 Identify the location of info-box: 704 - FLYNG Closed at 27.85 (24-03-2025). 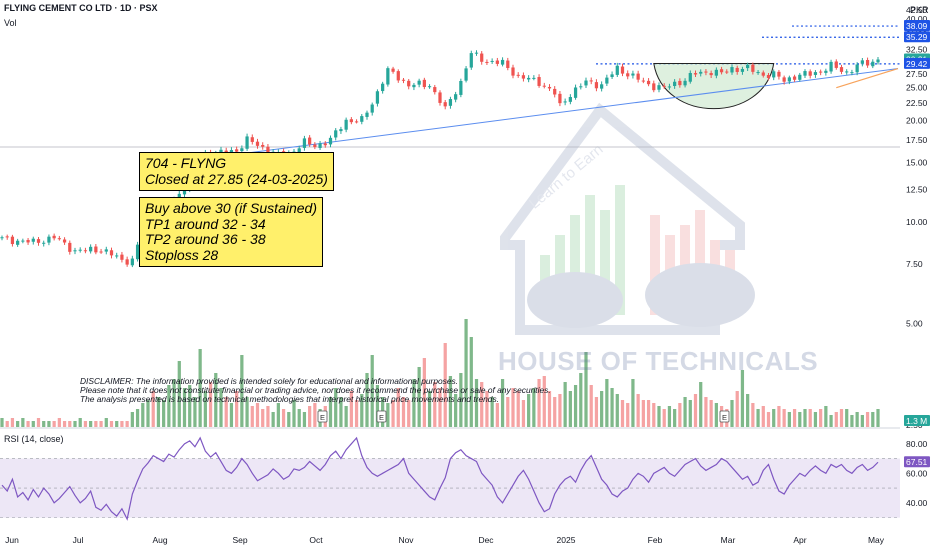
(236, 171).